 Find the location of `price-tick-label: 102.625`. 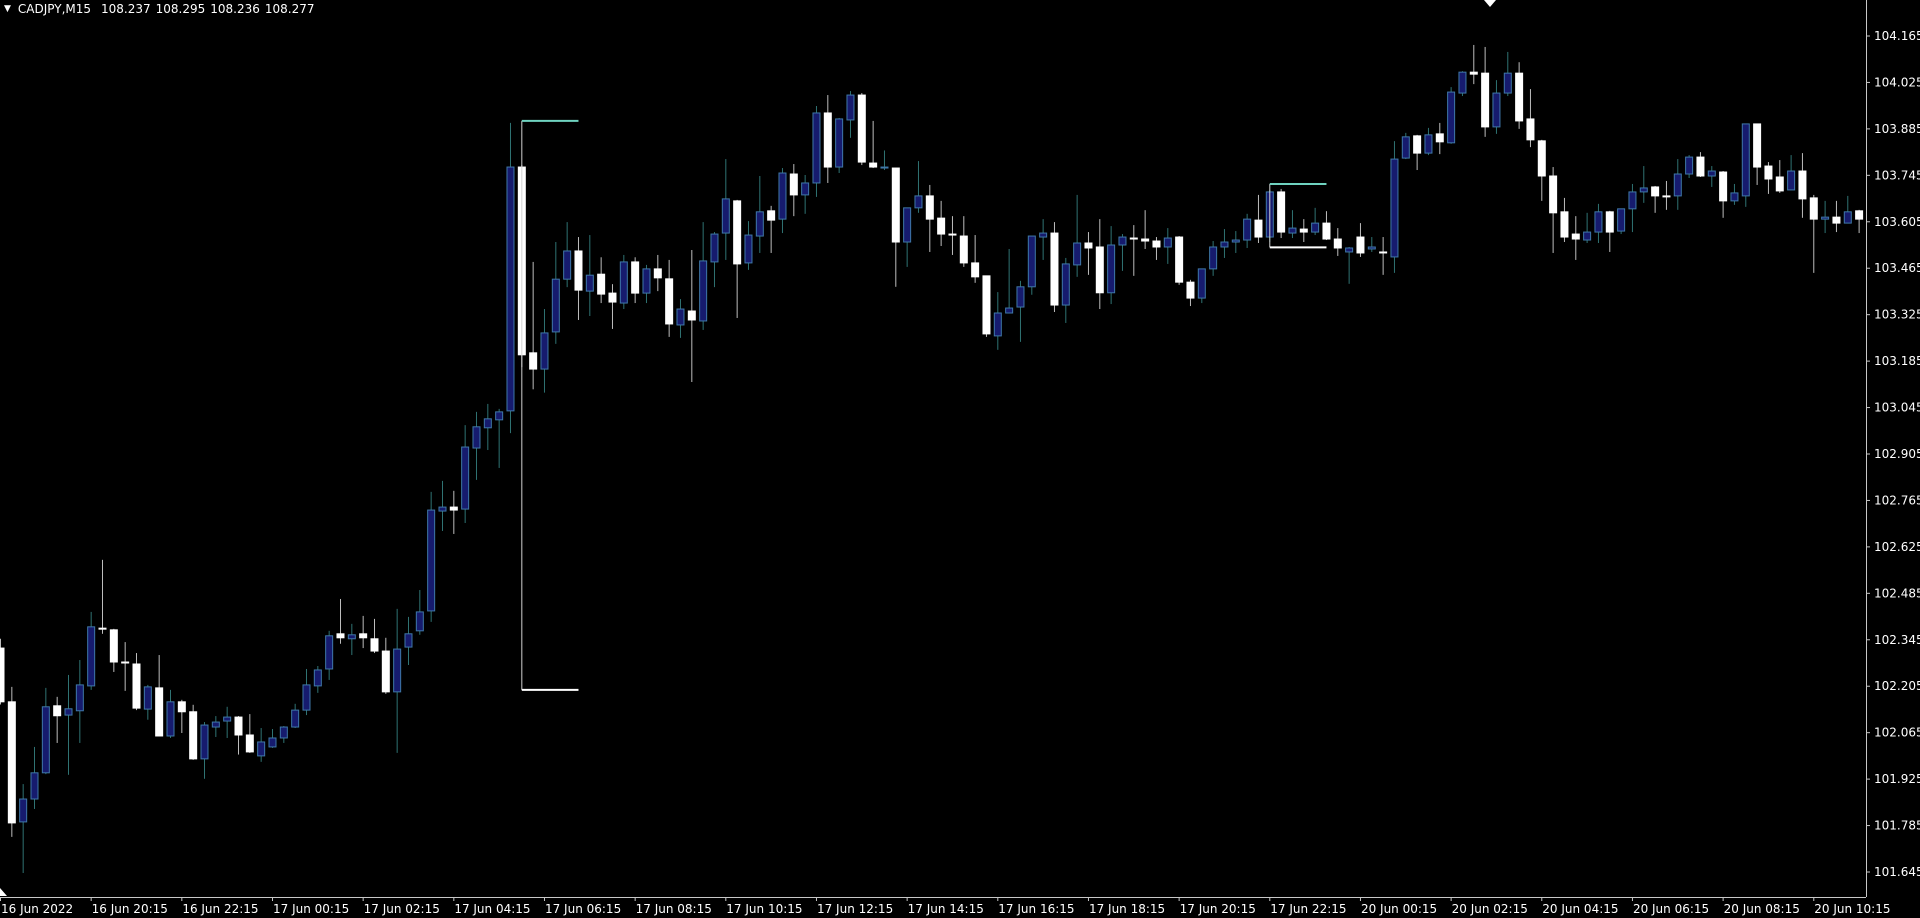

price-tick-label: 102.625 is located at coordinates (1897, 547).